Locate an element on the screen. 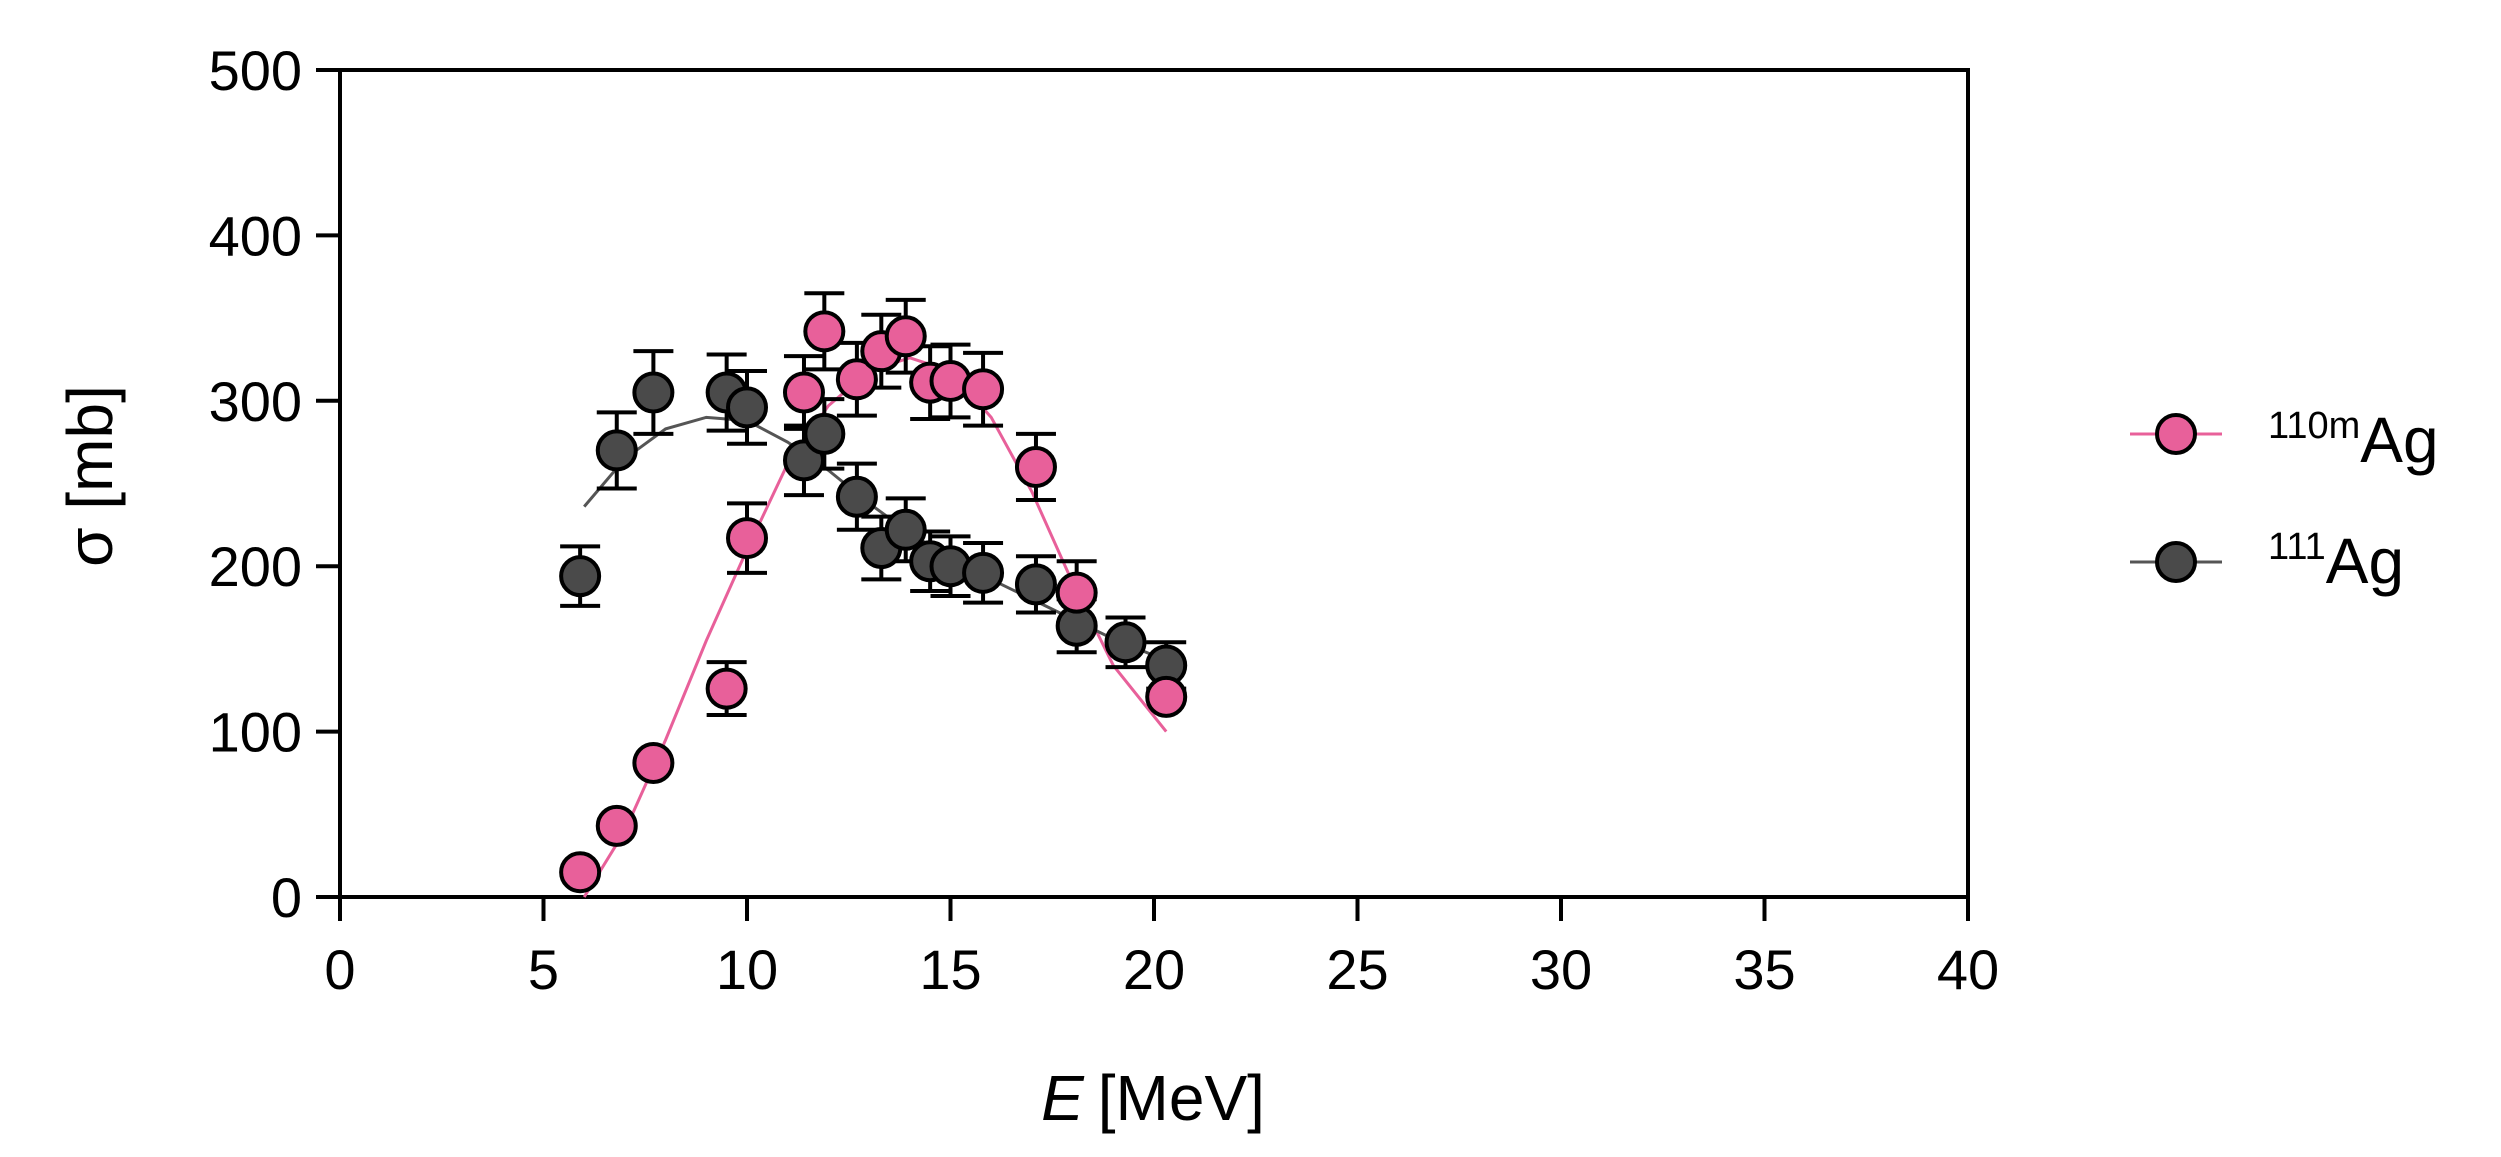 This screenshot has width=2501, height=1157. data-points is located at coordinates (873, 602).